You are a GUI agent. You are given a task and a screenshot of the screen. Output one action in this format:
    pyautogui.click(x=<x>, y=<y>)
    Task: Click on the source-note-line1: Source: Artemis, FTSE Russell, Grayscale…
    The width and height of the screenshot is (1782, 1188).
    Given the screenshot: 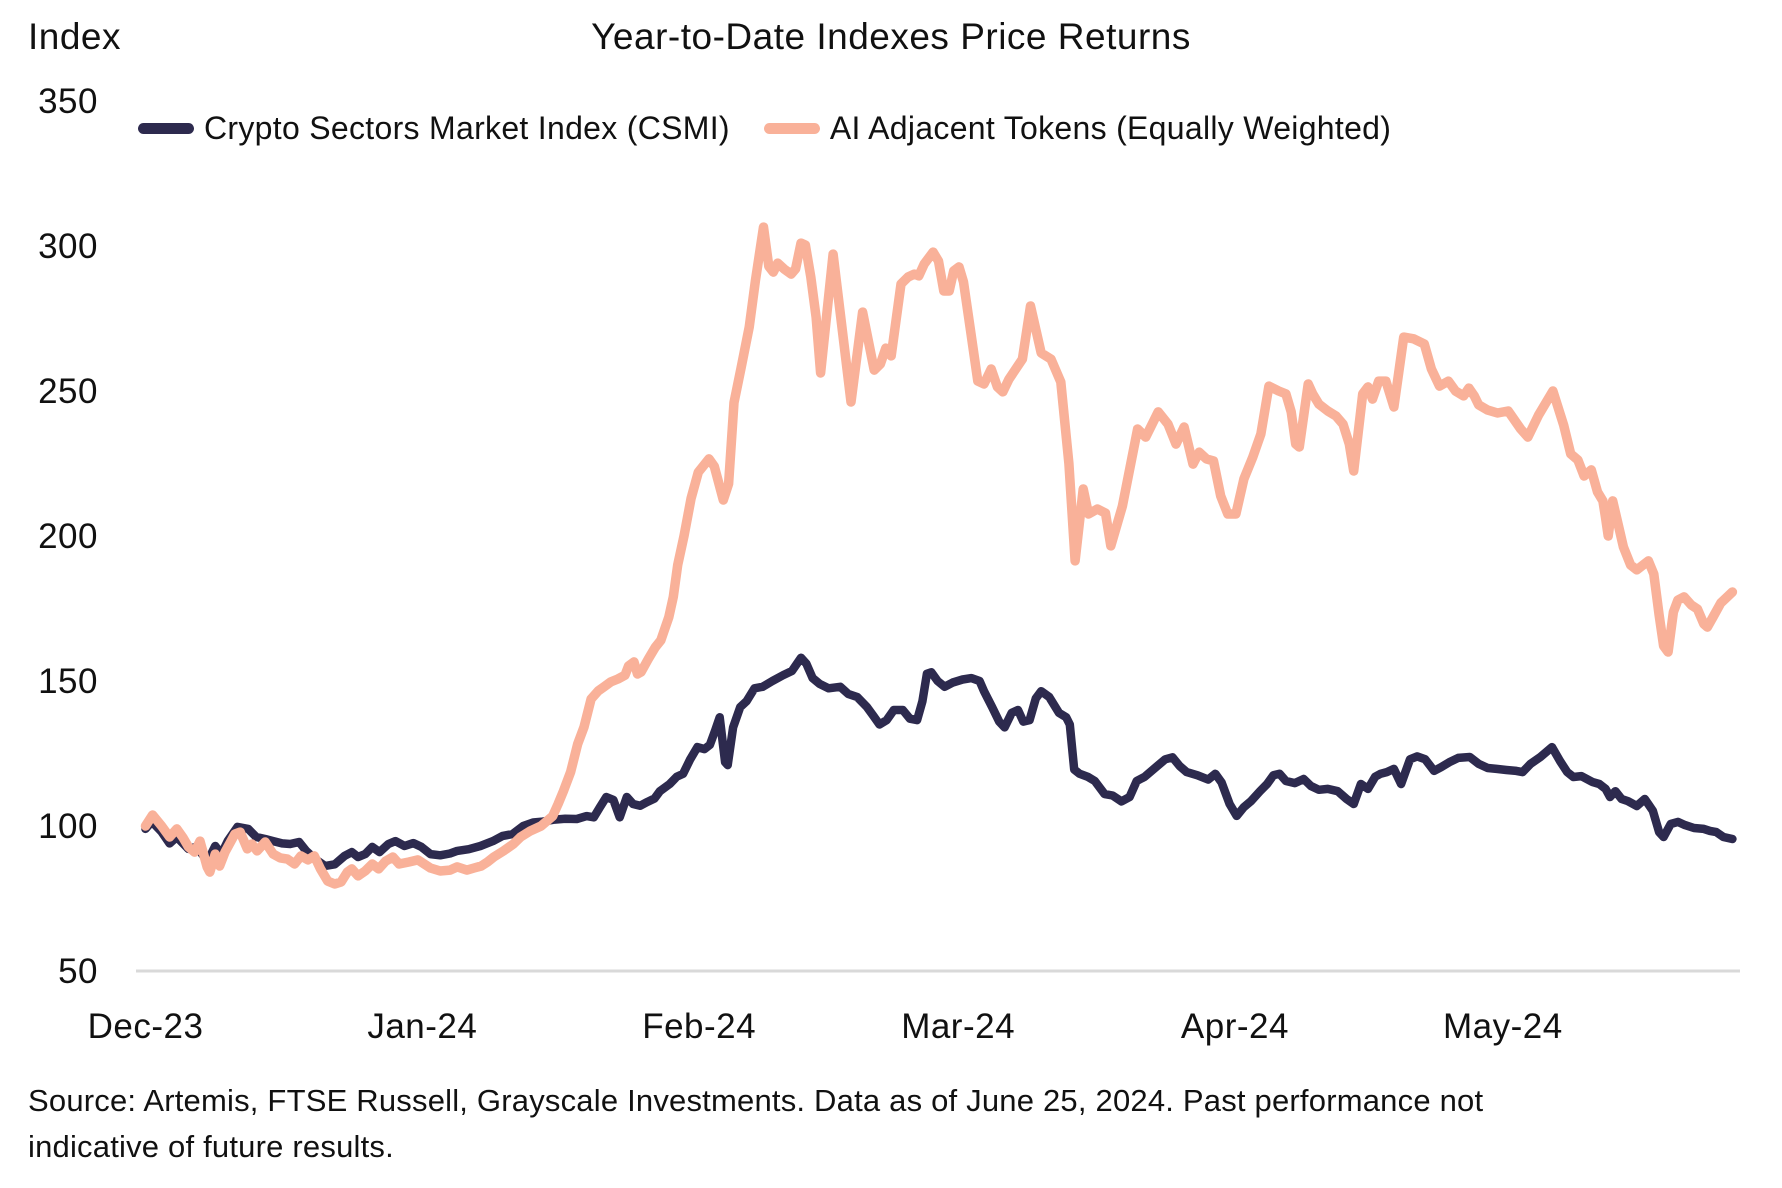 What is the action you would take?
    pyautogui.click(x=756, y=1100)
    